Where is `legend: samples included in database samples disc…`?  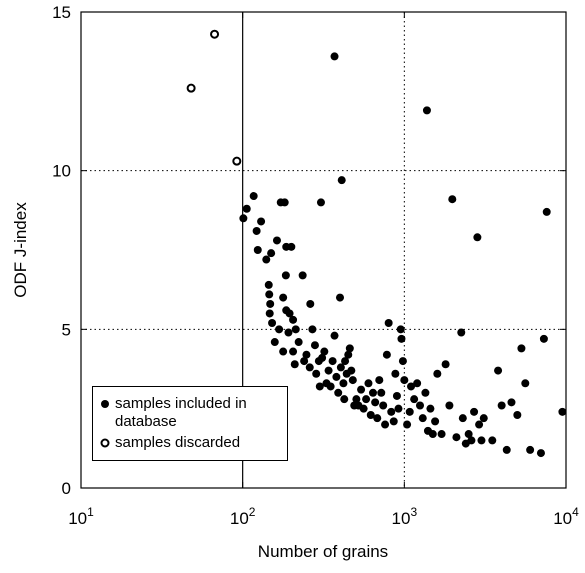 legend: samples included in database samples disc… is located at coordinates (190, 423).